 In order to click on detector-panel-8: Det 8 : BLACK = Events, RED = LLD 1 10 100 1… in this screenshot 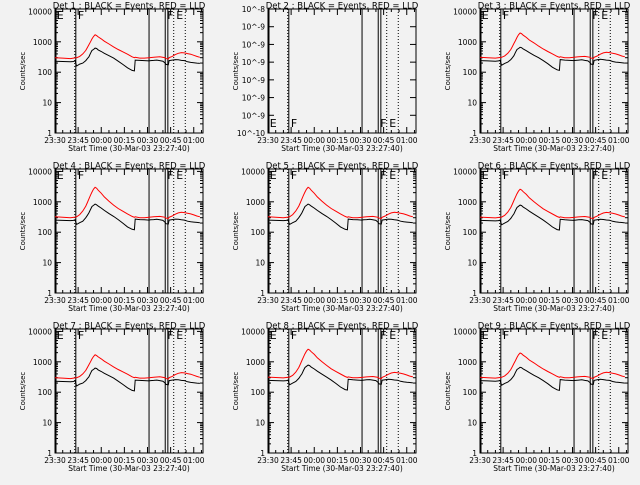, I will do `click(325, 398)`.